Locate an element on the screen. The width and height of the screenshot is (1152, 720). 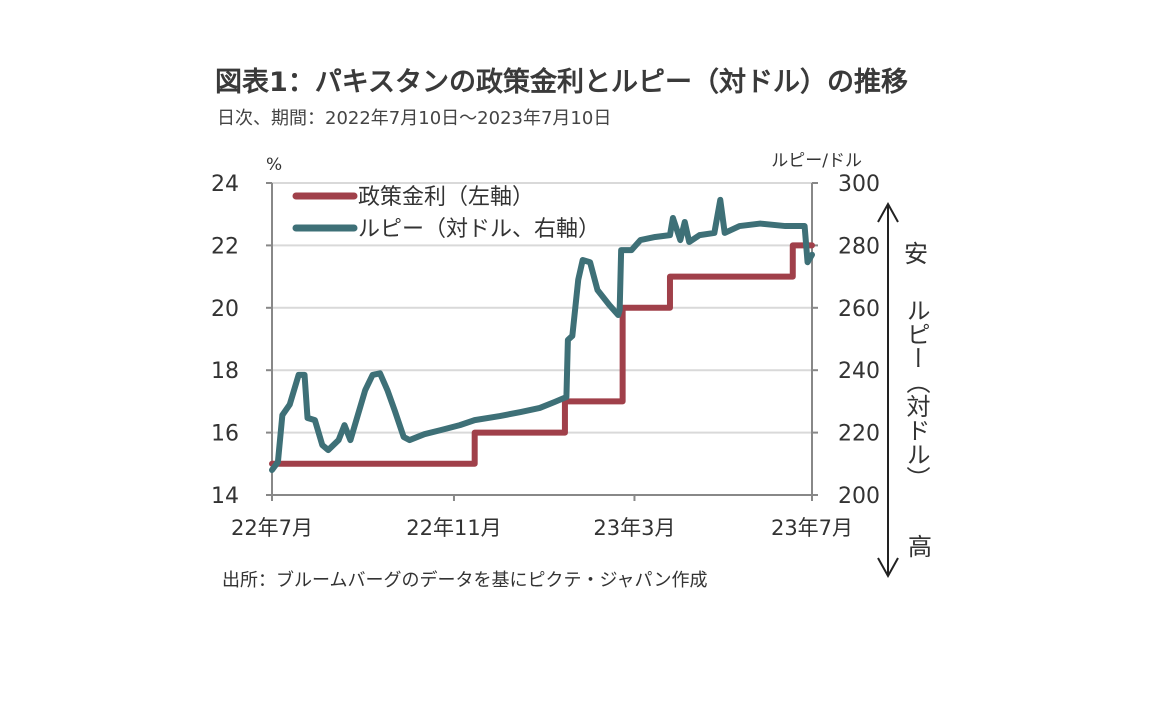
left-tick-label: 16 is located at coordinates (225, 434).